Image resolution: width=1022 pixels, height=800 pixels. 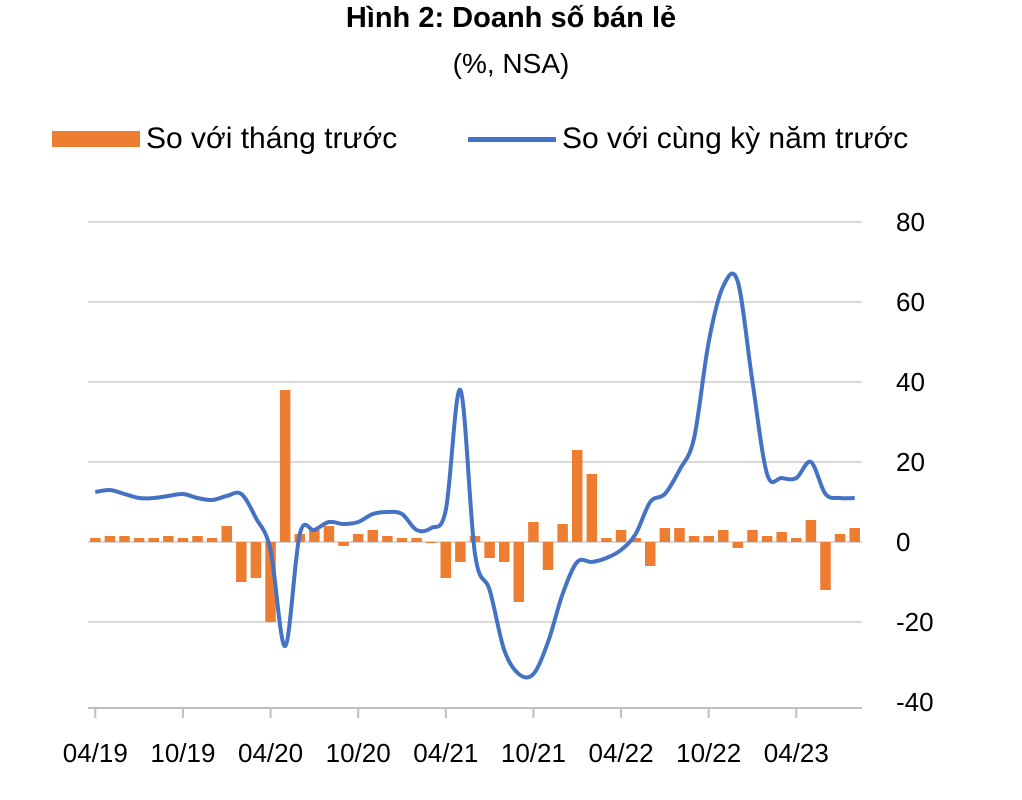 What do you see at coordinates (270, 753) in the screenshot?
I see `x-tick-label: 04/20` at bounding box center [270, 753].